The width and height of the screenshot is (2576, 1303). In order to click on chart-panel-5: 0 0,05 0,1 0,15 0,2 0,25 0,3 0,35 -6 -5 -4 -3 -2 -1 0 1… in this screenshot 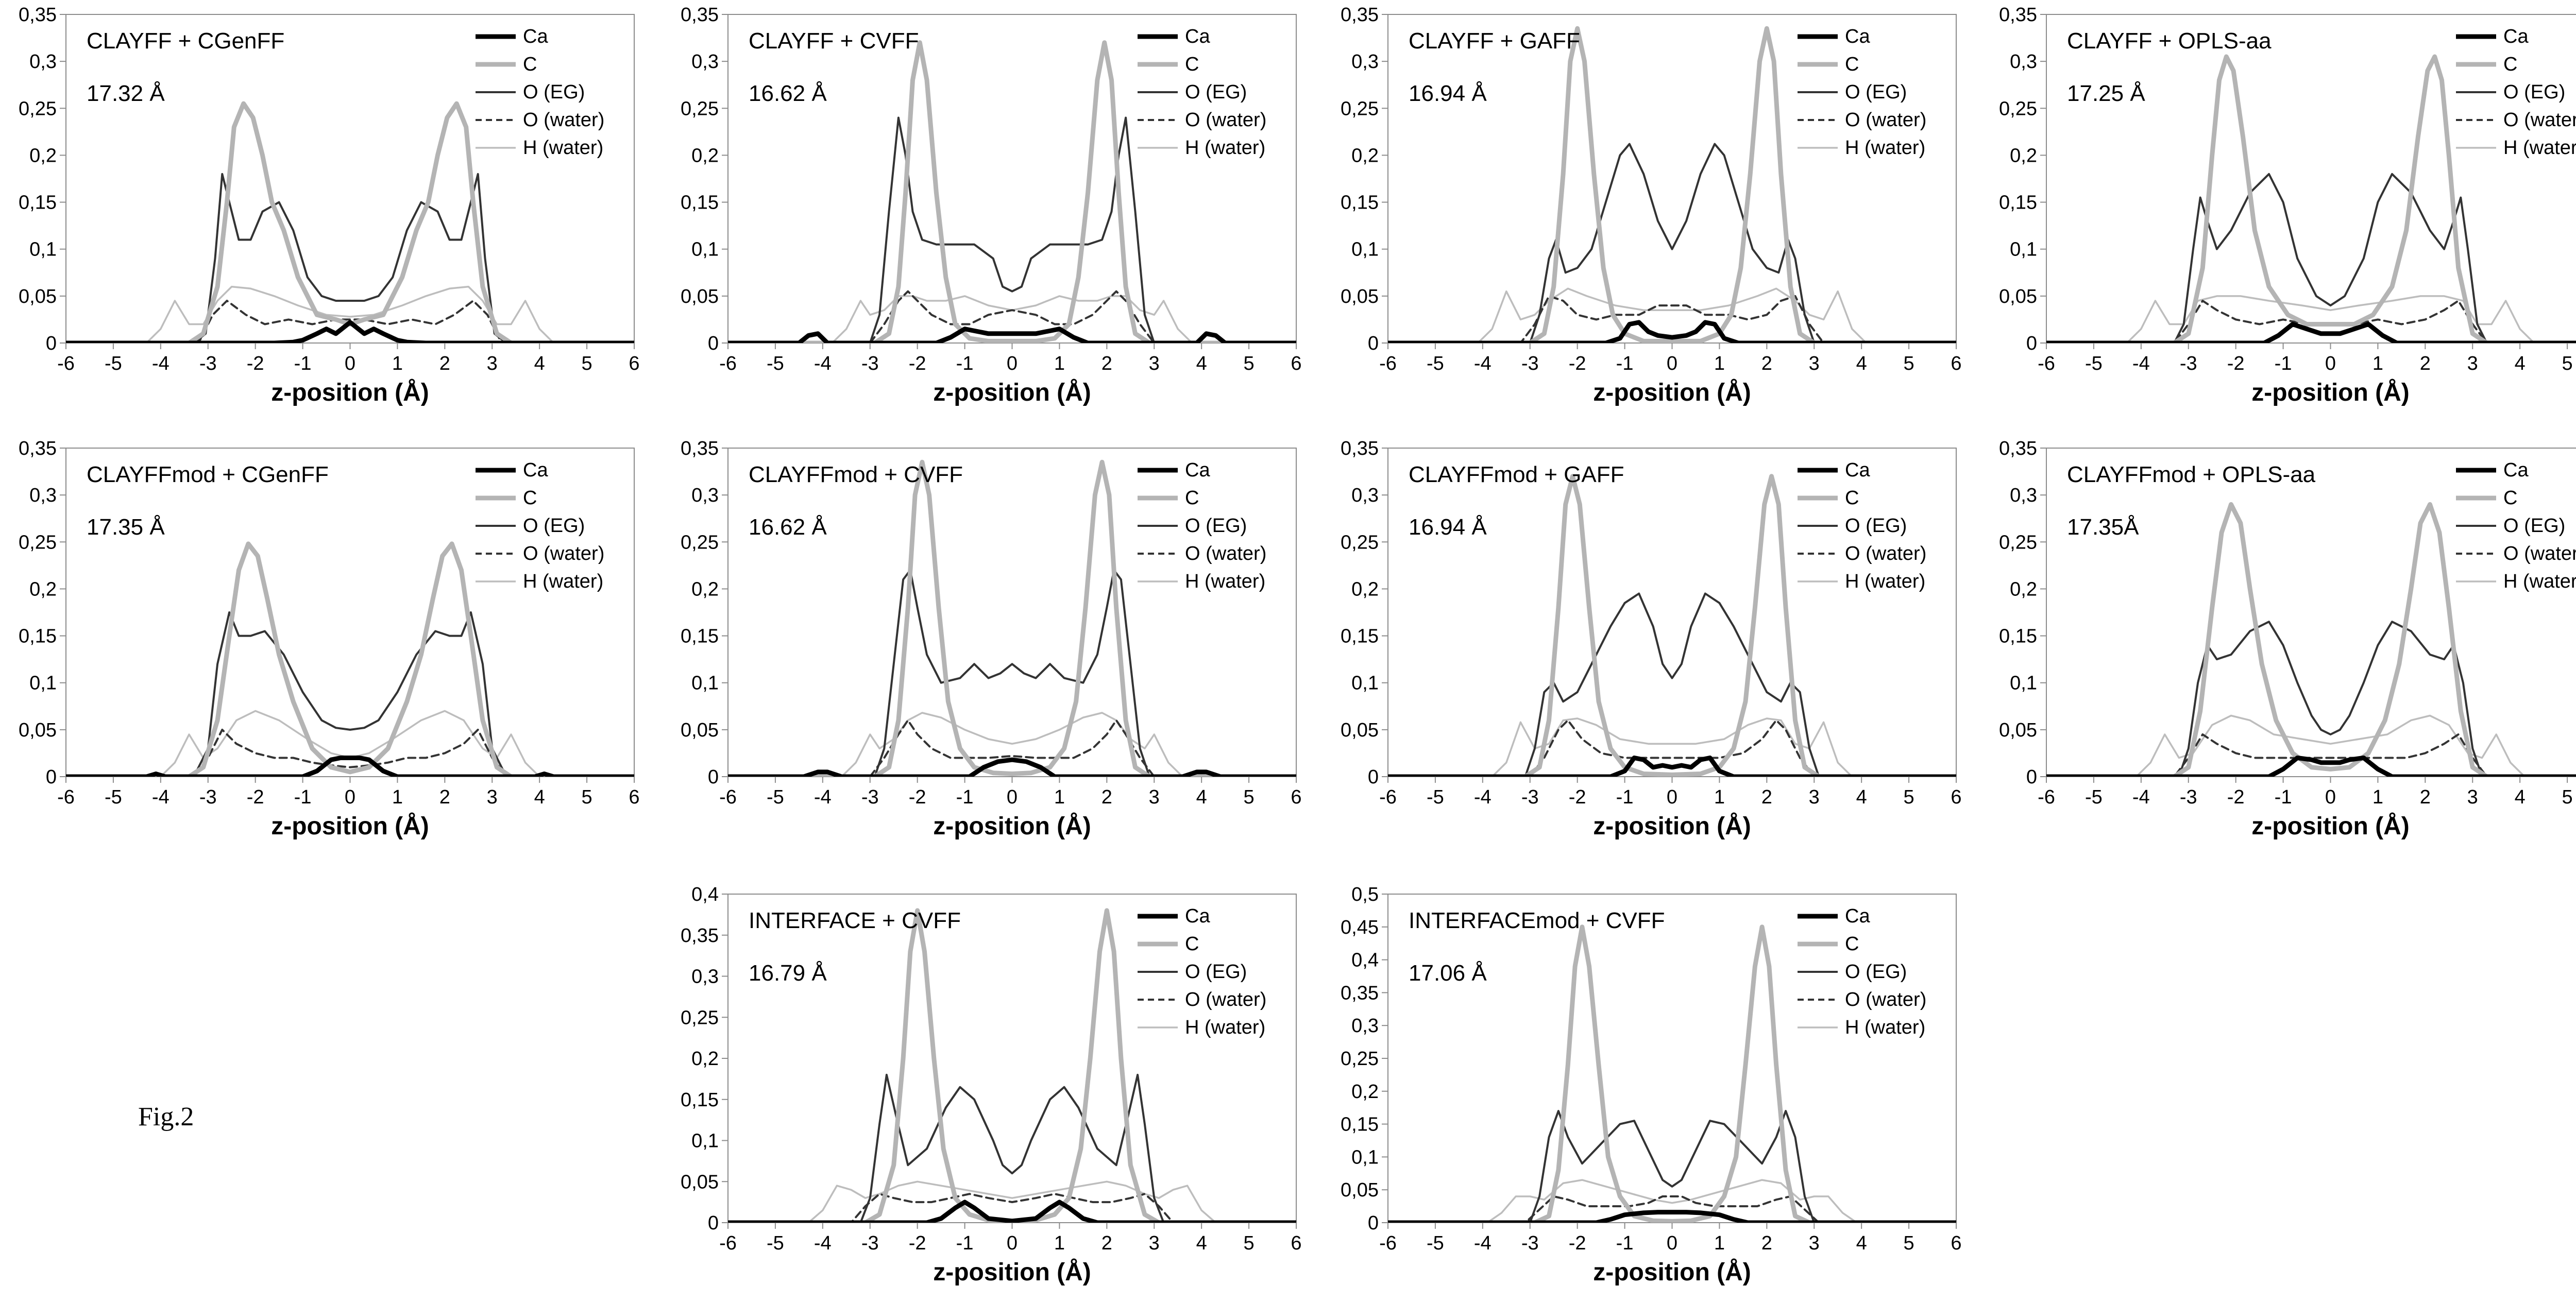, I will do `click(329, 639)`.